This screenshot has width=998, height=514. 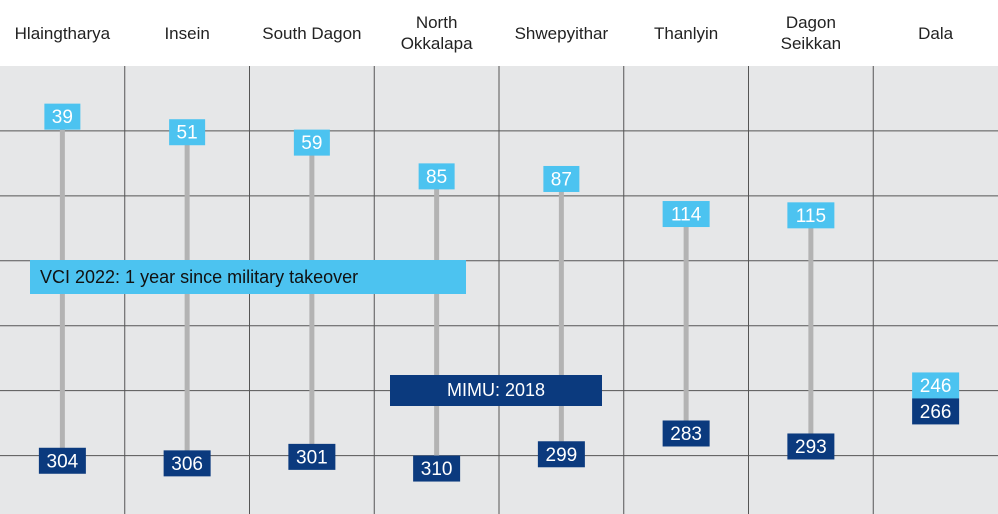 What do you see at coordinates (248, 277) in the screenshot?
I see `legend-vci: VCI 2022: 1 year since military takeover` at bounding box center [248, 277].